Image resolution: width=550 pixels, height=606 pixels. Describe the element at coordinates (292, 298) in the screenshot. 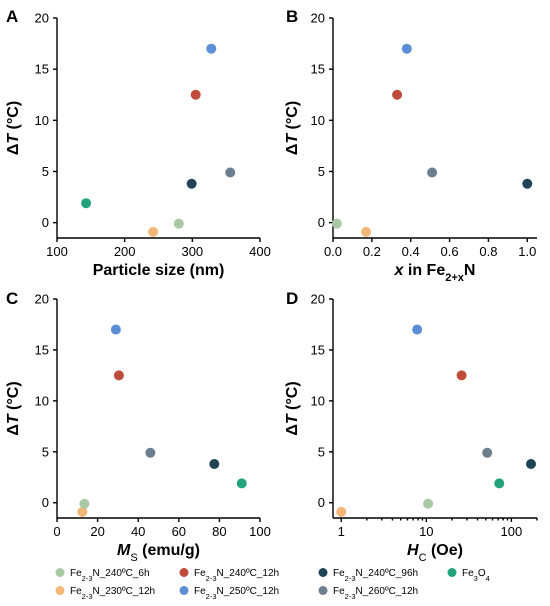

I see `panel-letter: D` at that location.